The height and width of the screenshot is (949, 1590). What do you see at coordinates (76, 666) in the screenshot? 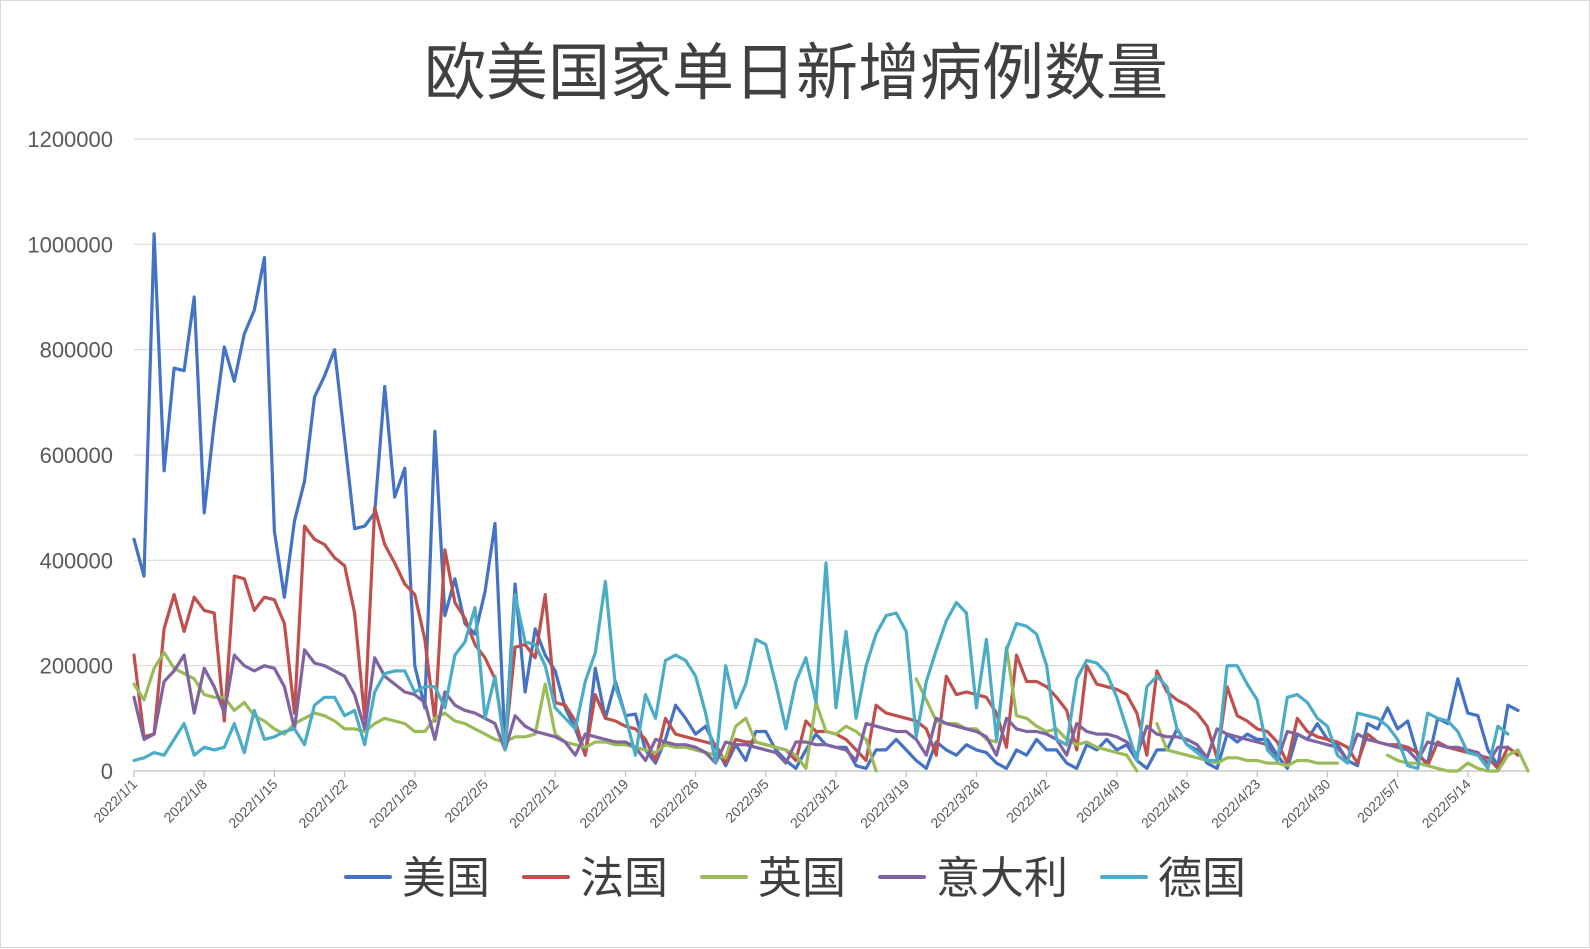
I see `y-tick-label: 200000` at bounding box center [76, 666].